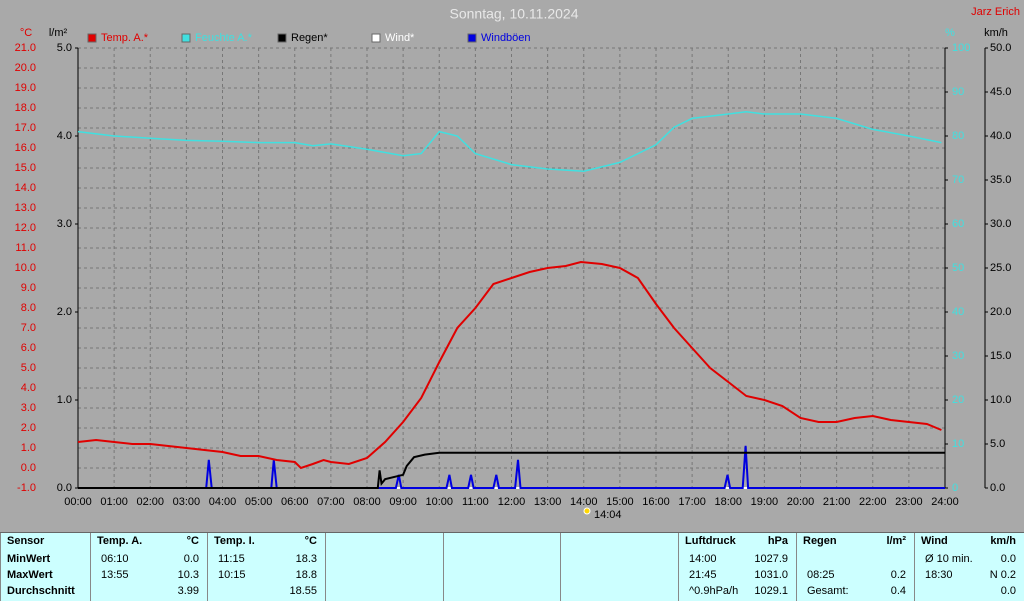  I want to click on row-value: 18.8, so click(306, 575).